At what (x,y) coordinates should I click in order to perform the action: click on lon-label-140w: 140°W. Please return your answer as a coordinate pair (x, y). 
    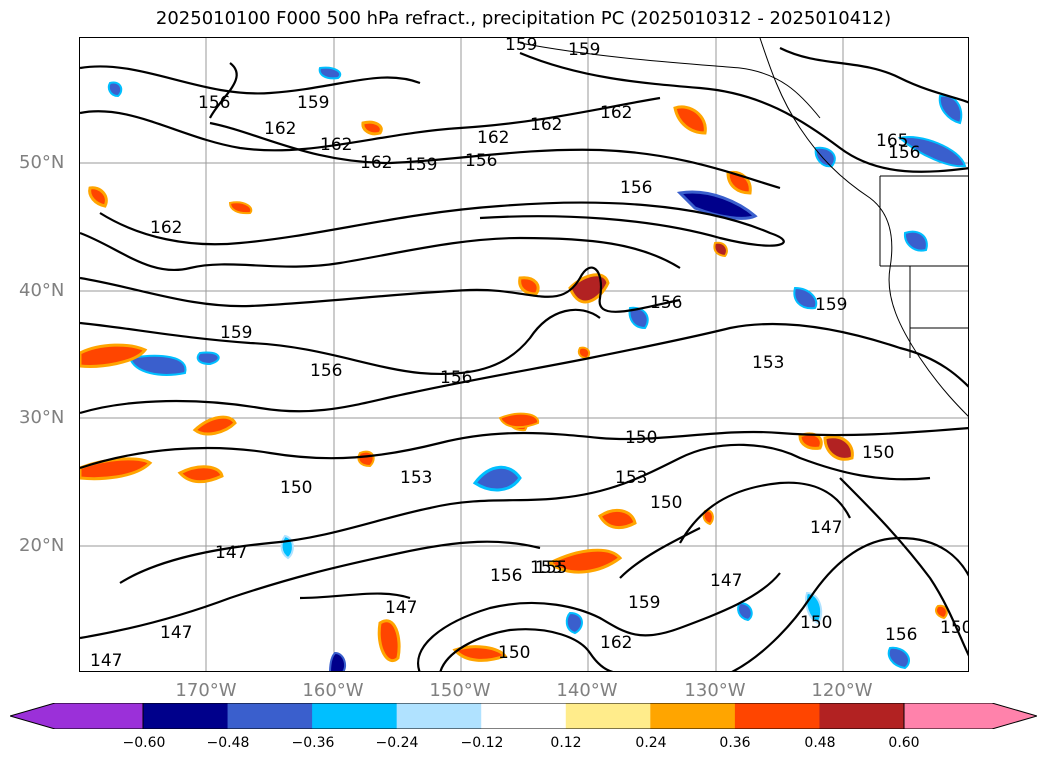
    Looking at the image, I should click on (587, 690).